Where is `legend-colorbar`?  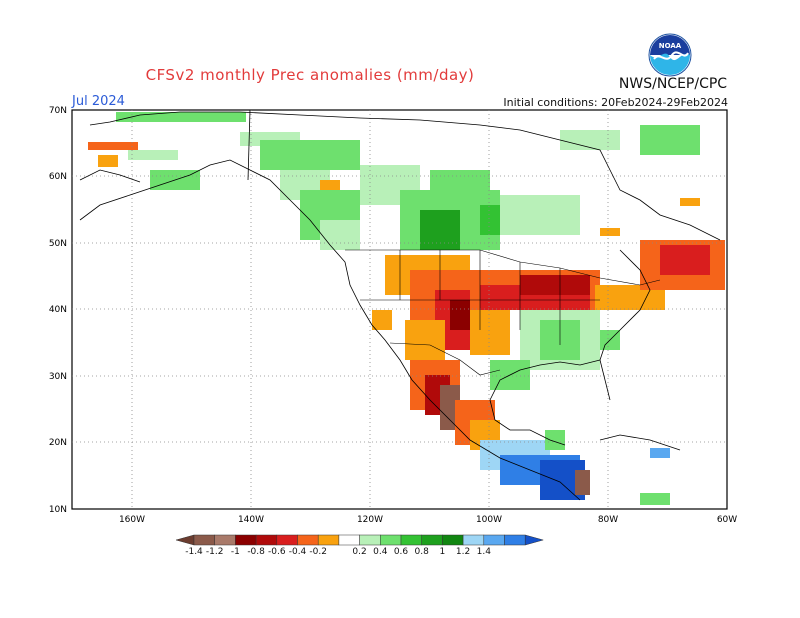 legend-colorbar is located at coordinates (360, 540).